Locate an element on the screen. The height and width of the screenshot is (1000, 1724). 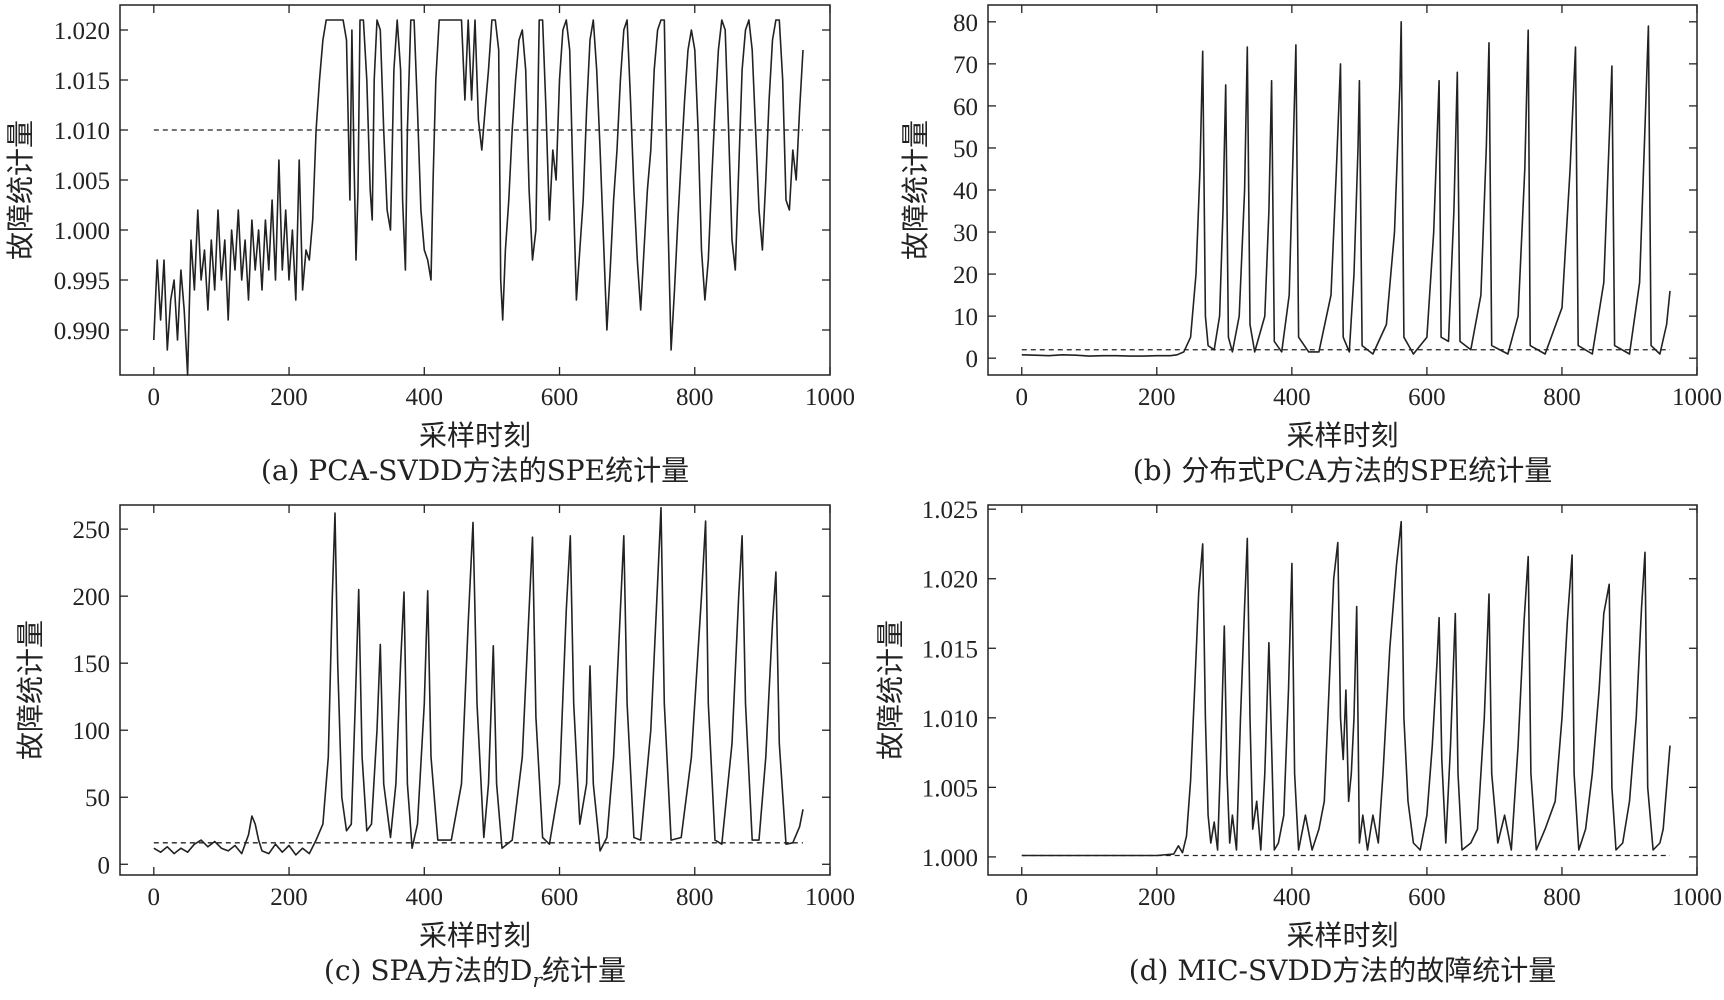
caption-text: (a) PCA-SVDD方法的SPE统计量 is located at coordinates (475, 470).